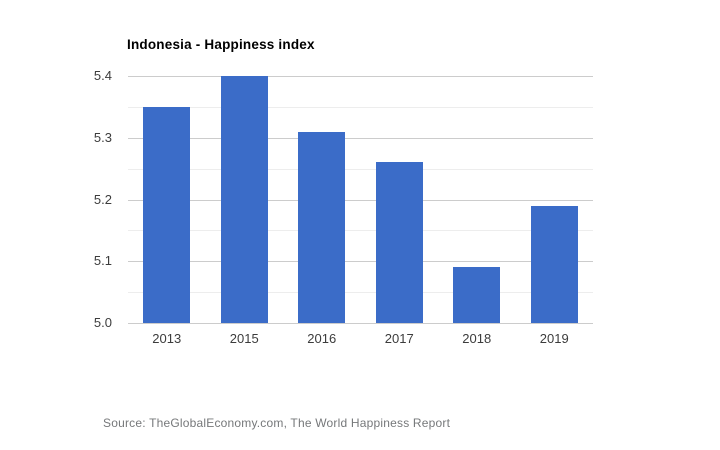 This screenshot has height=450, width=720. I want to click on y-tick-label: 5.2, so click(102, 199).